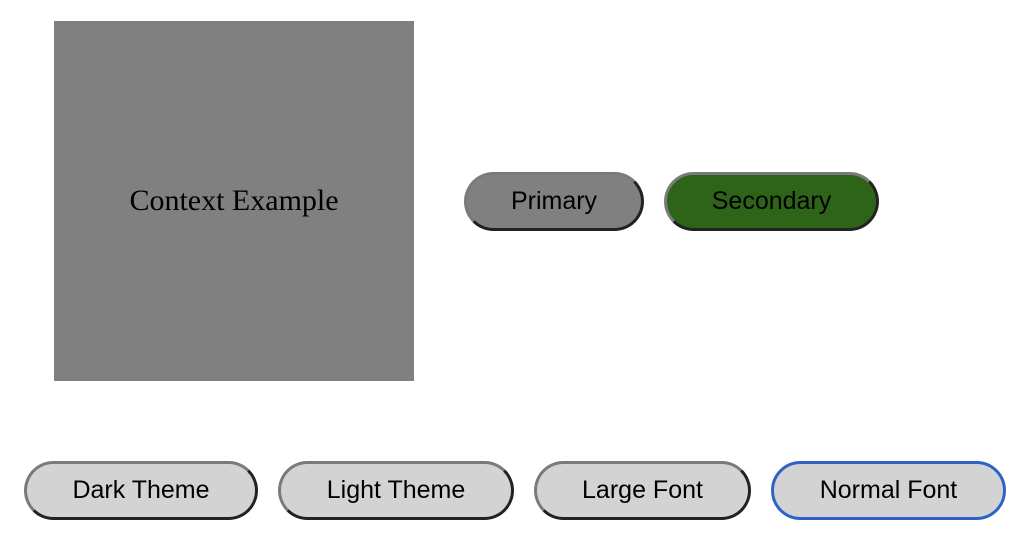 The height and width of the screenshot is (538, 1034). I want to click on large-font-button: Large Font, so click(642, 490).